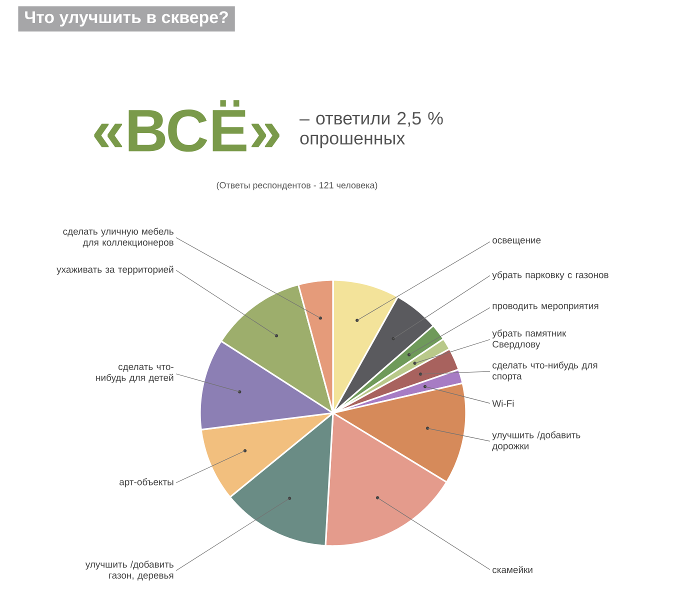 This screenshot has height=600, width=697. Describe the element at coordinates (545, 308) in the screenshot. I see `slice-label: проводить мероприятия` at that location.